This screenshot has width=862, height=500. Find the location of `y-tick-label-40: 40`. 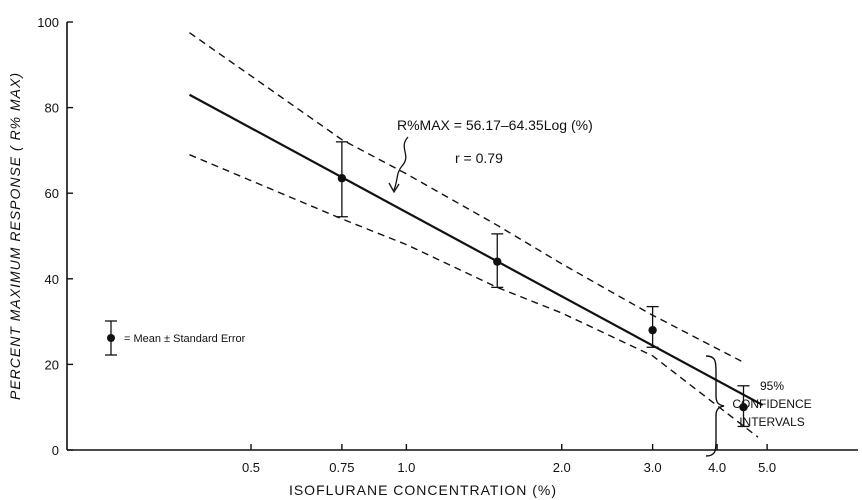

y-tick-label-40: 40 is located at coordinates (52, 279).